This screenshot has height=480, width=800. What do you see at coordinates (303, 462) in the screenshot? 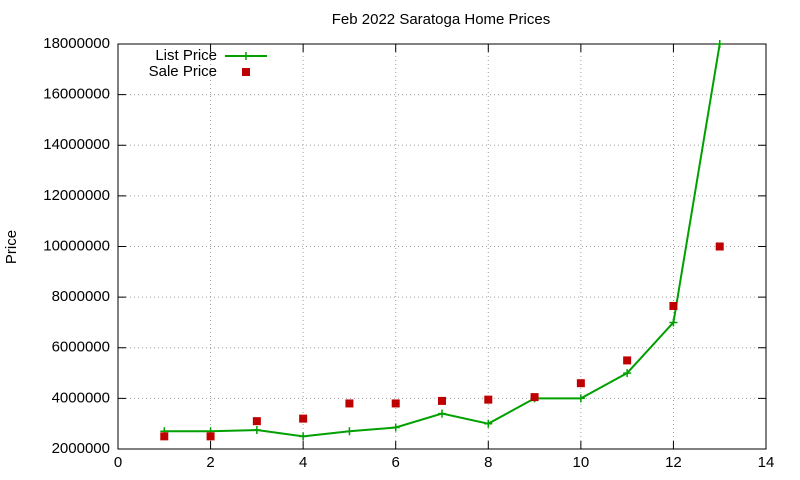
I see `x-tick-label: 4` at bounding box center [303, 462].